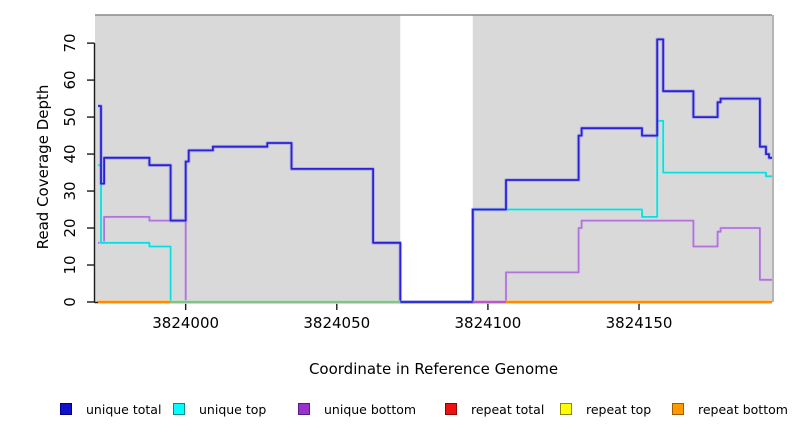  Describe the element at coordinates (488, 323) in the screenshot. I see `x-tick-label: 3824100` at that location.